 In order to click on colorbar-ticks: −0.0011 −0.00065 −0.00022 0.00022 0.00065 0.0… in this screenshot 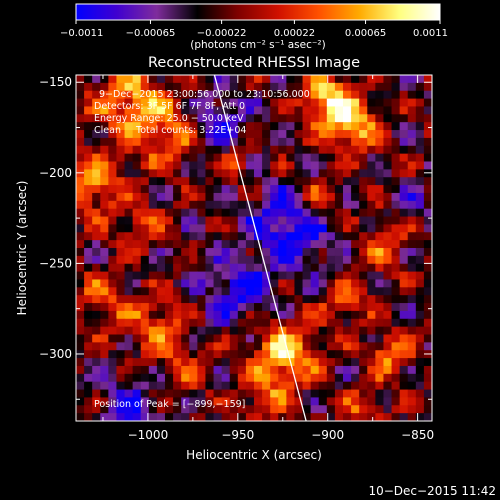, I will do `click(254, 29)`.